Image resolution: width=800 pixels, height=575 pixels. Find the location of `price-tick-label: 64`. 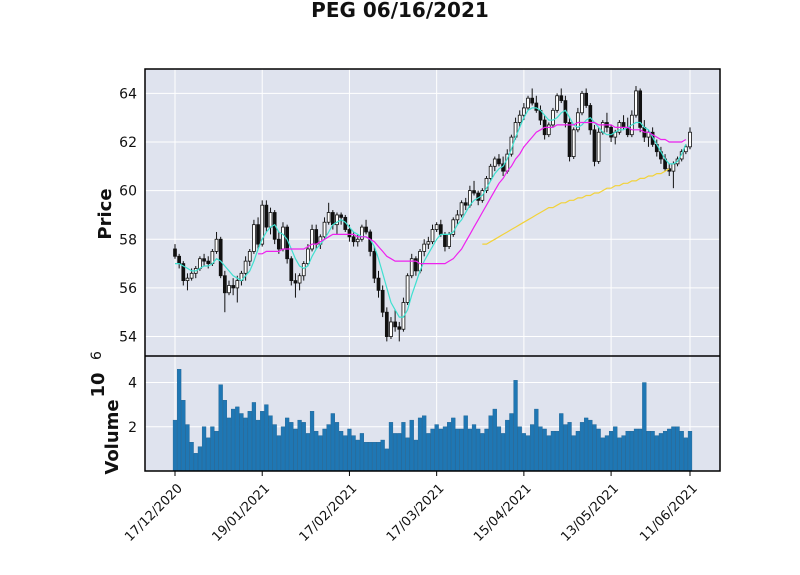

price-tick-label: 64 is located at coordinates (128, 94).